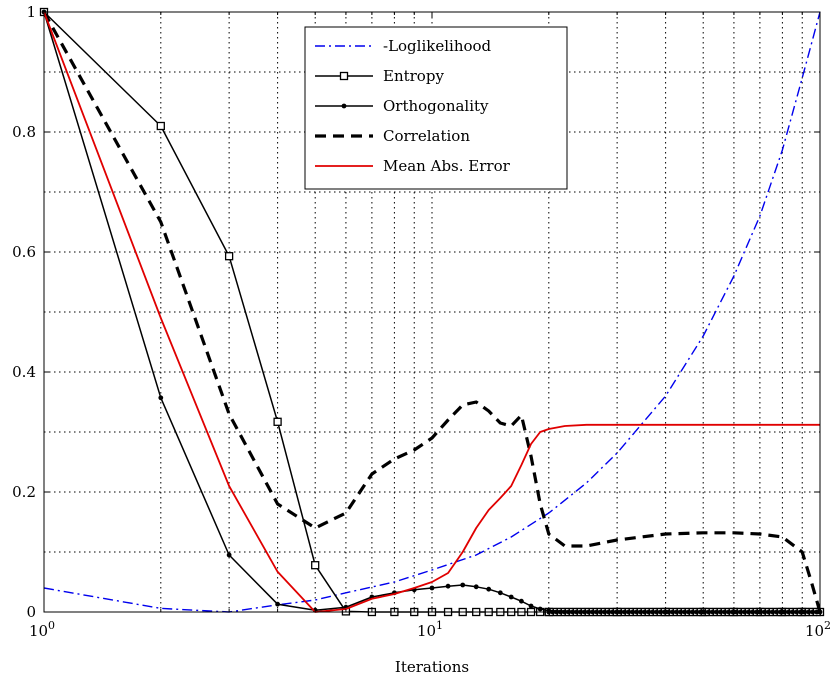 Image resolution: width=832 pixels, height=684 pixels. I want to click on legend-entry: -Loglikelihood, so click(403, 46).